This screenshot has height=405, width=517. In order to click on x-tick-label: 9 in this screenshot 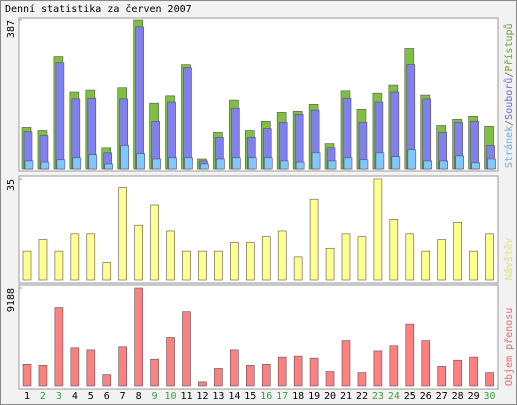, I will do `click(155, 396)`.